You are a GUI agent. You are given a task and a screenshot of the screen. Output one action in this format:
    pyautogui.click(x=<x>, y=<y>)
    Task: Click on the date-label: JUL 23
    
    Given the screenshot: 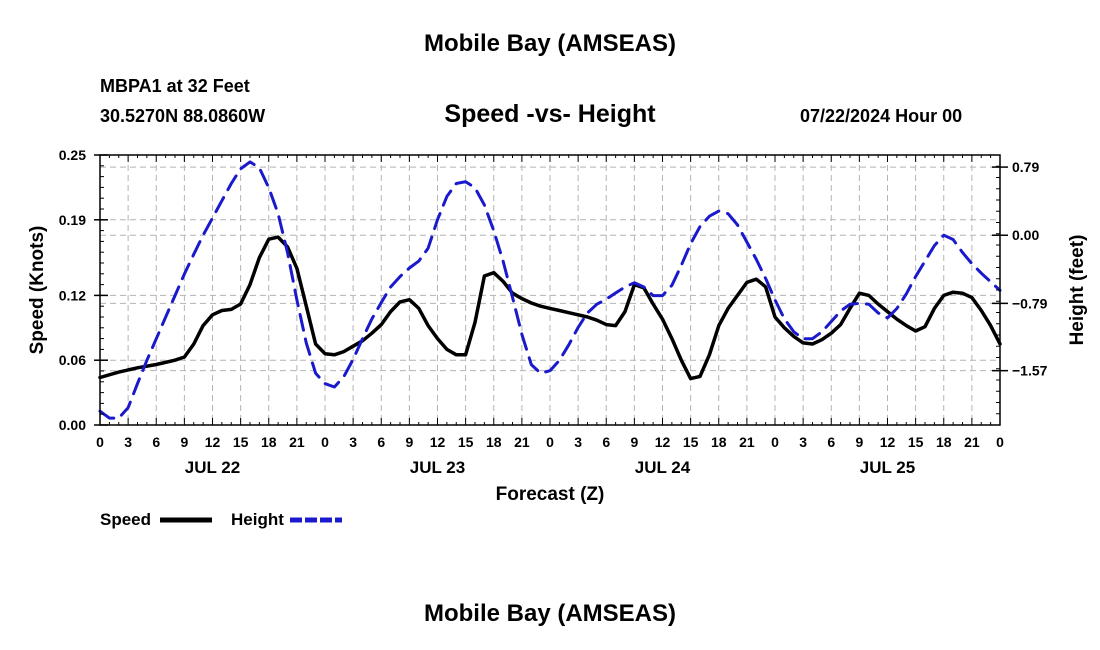 What is the action you would take?
    pyautogui.click(x=437, y=467)
    